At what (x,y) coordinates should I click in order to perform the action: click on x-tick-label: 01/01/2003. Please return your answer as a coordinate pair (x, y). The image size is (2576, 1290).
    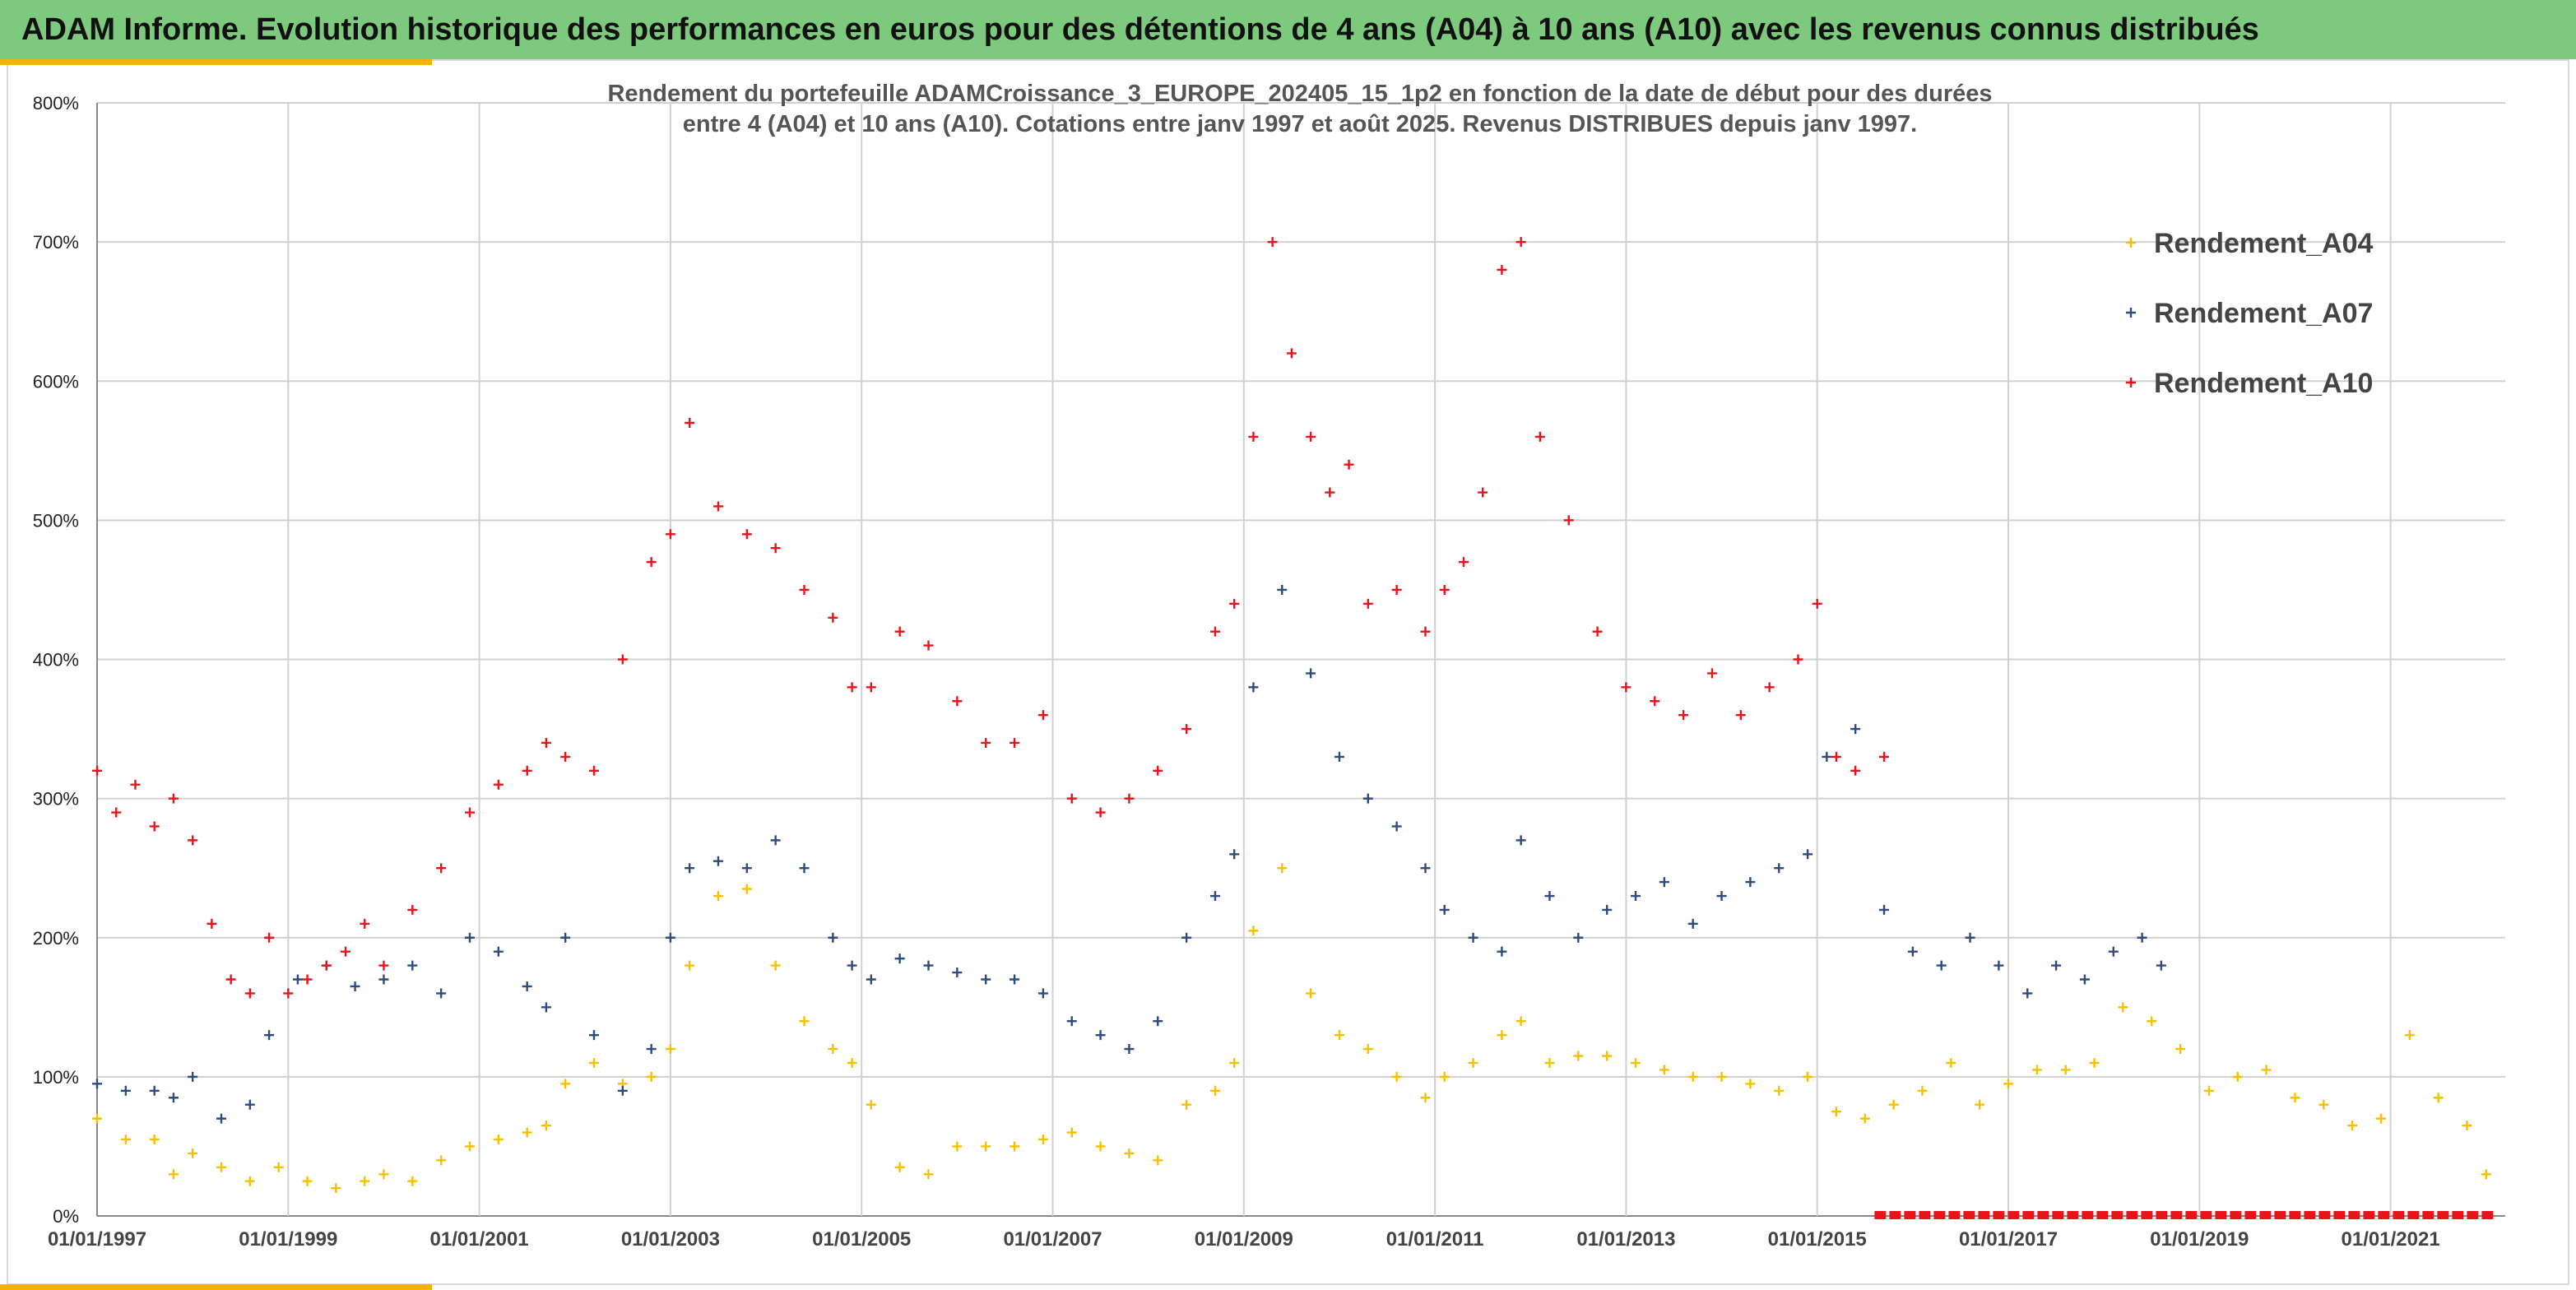
    Looking at the image, I should click on (670, 1239).